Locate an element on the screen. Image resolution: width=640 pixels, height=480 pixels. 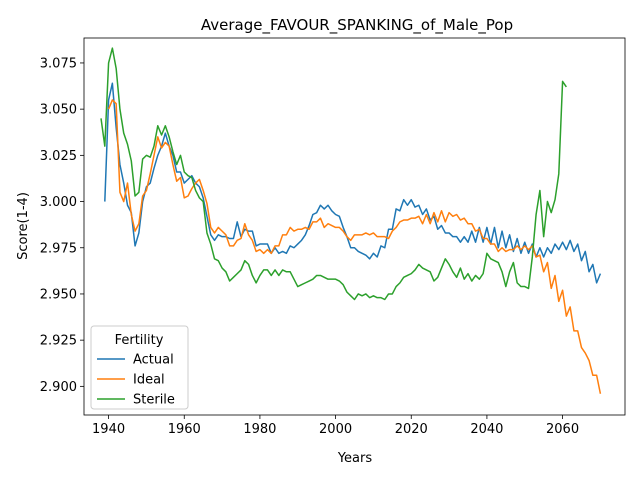
x-tick-label: 2040 is located at coordinates (486, 429).